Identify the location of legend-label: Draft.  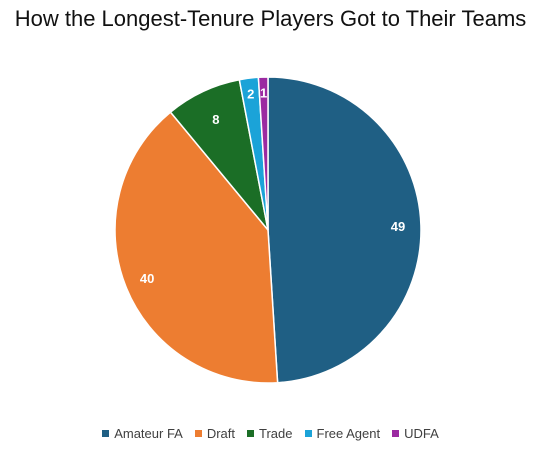
(221, 433).